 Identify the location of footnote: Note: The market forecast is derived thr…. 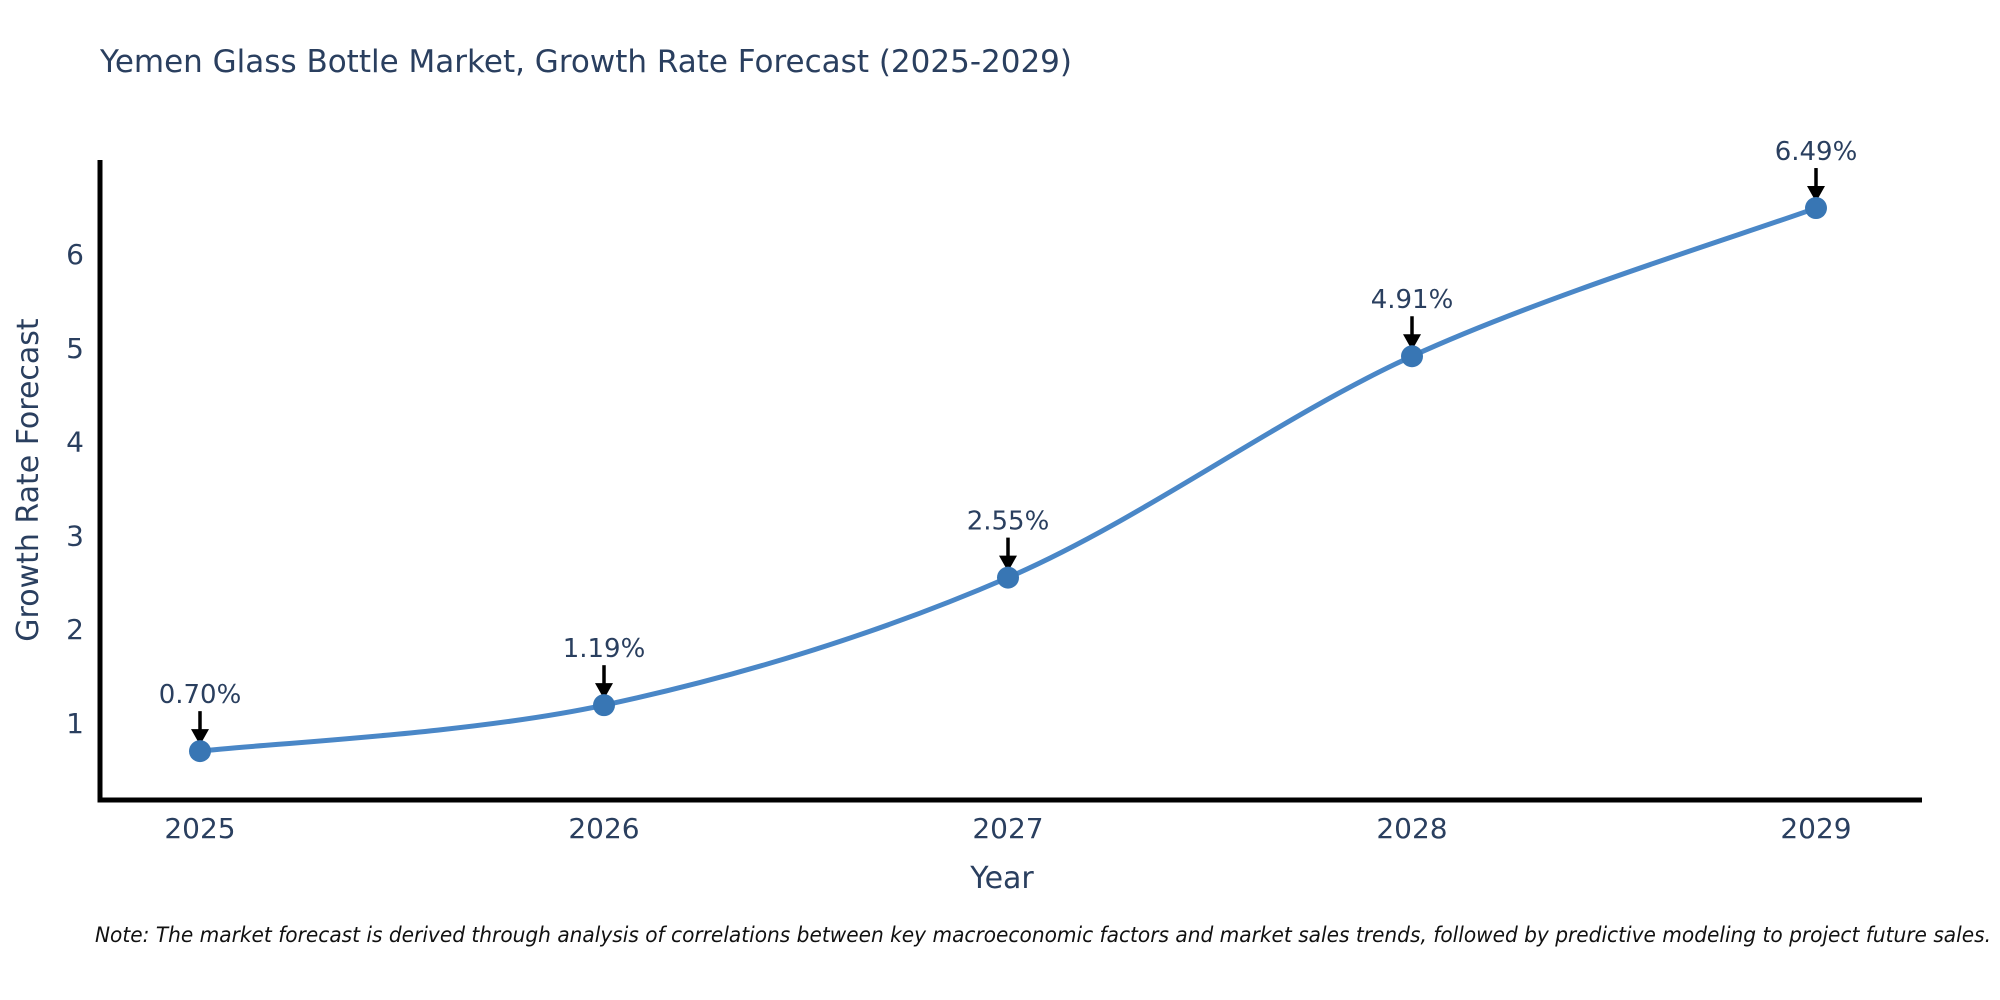
(1043, 935).